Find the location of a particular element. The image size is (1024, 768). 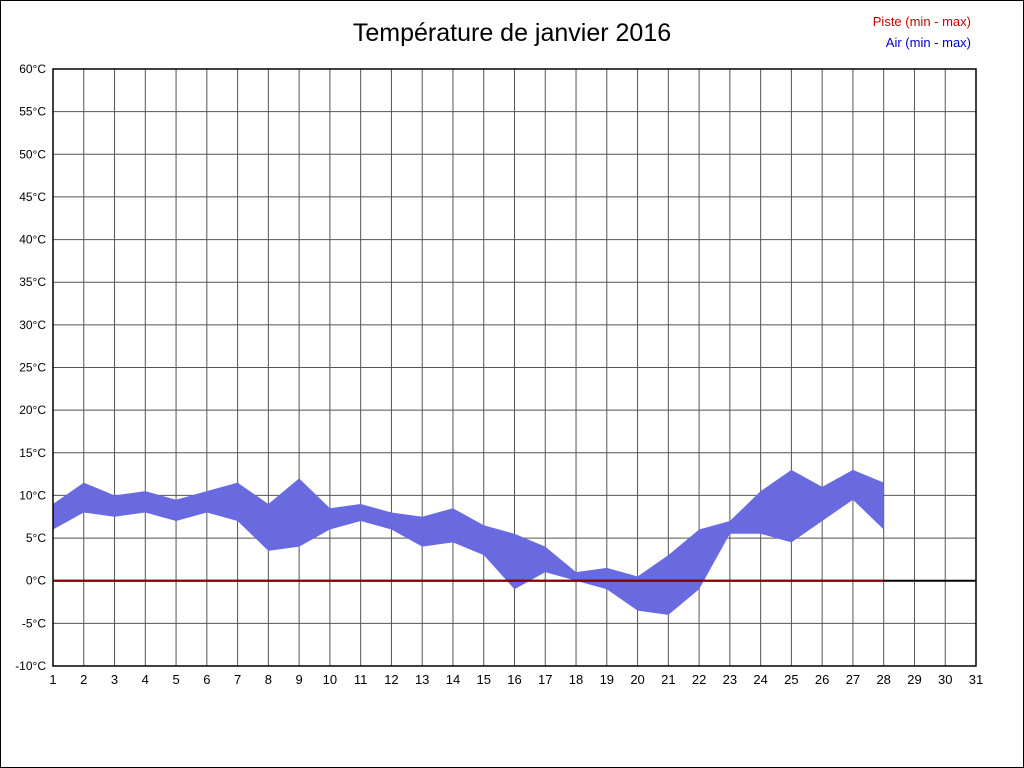

x-tick-label: 1 is located at coordinates (52, 679).